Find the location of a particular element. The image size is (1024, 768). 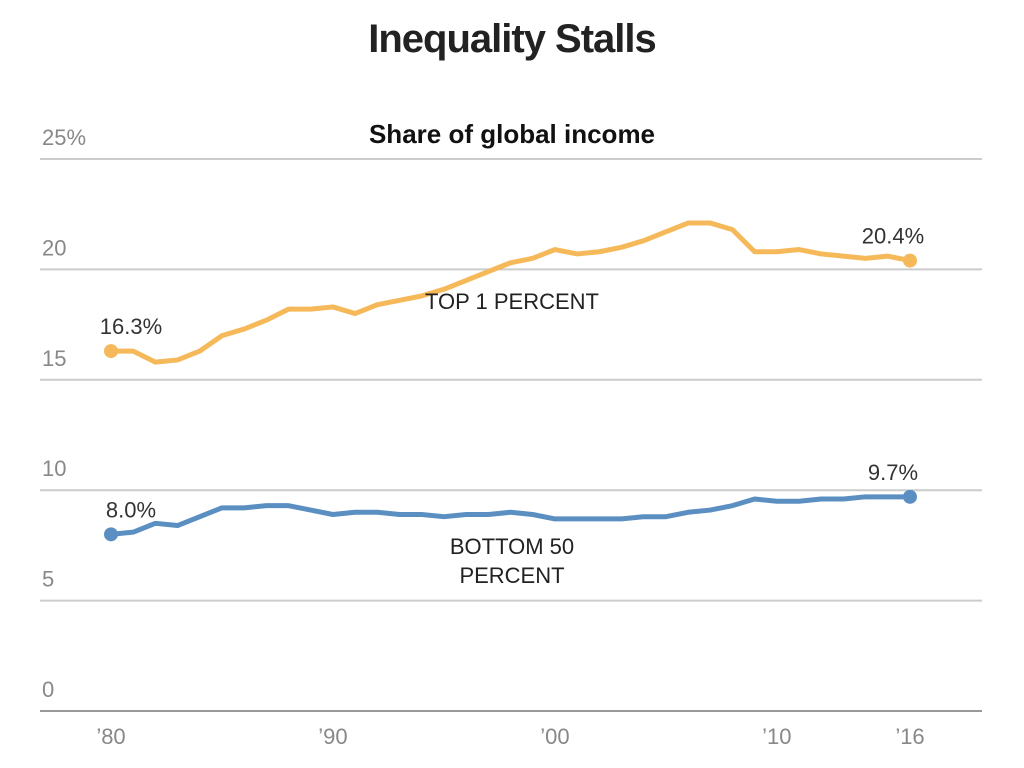

chart-title: Inequality Stalls is located at coordinates (512, 39).